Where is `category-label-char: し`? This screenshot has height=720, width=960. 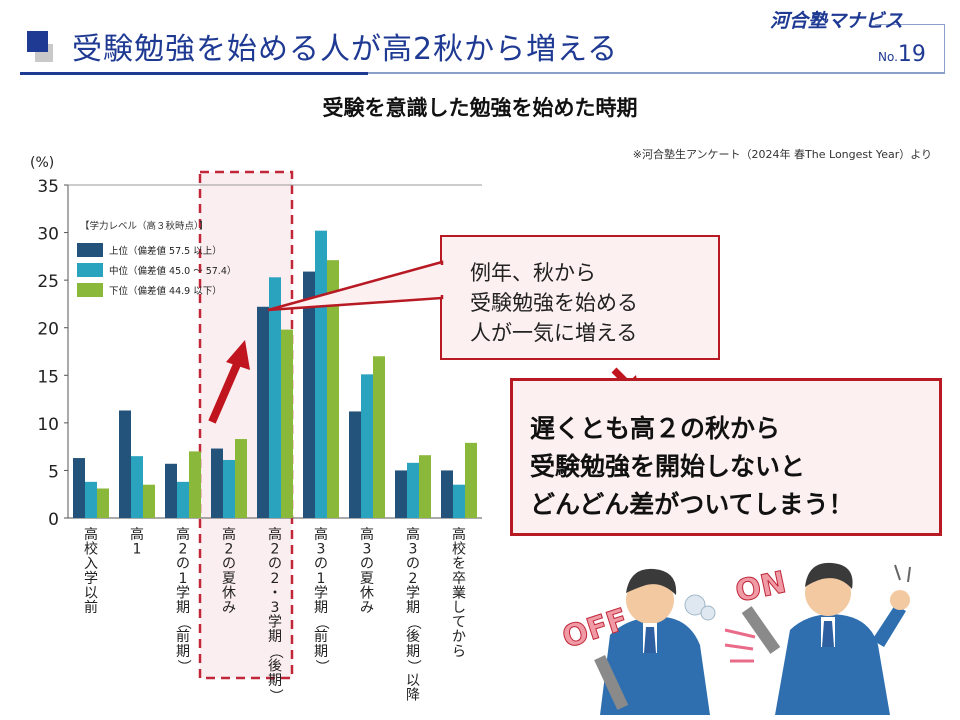 category-label-char: し is located at coordinates (459, 608).